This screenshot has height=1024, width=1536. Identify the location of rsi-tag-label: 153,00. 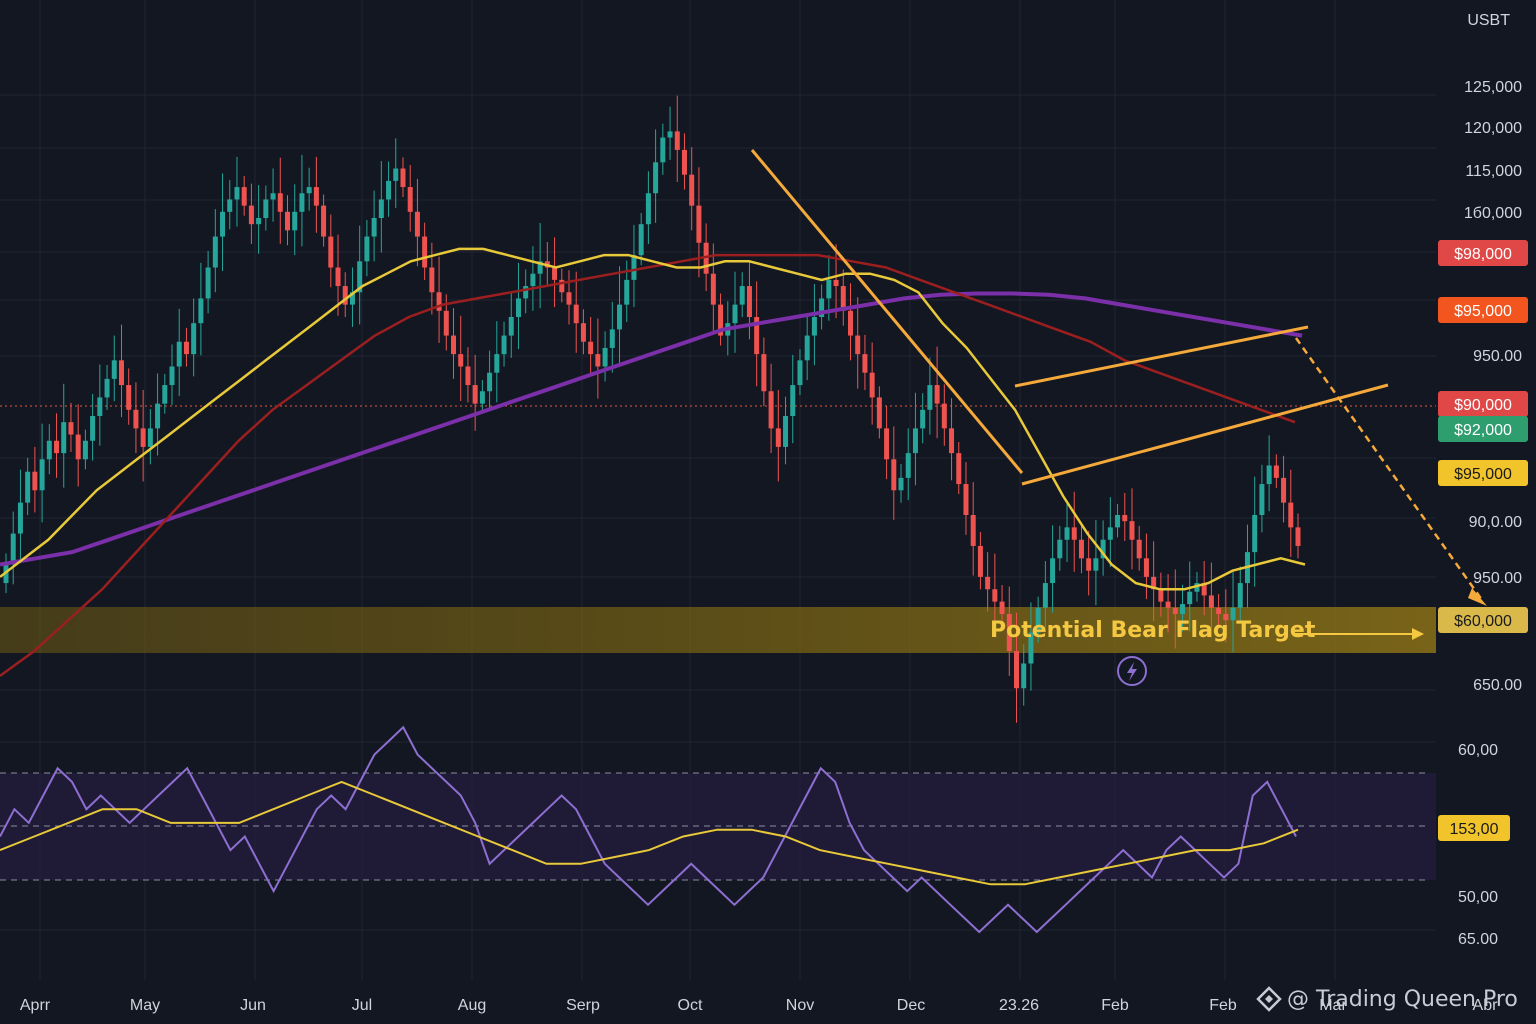
(1474, 829).